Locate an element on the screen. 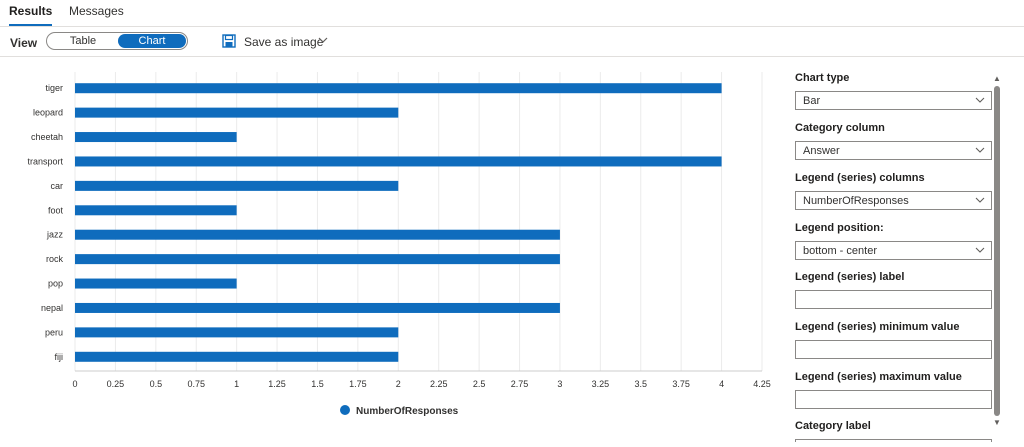 This screenshot has height=447, width=1024. x-tick-label: 2 is located at coordinates (398, 384).